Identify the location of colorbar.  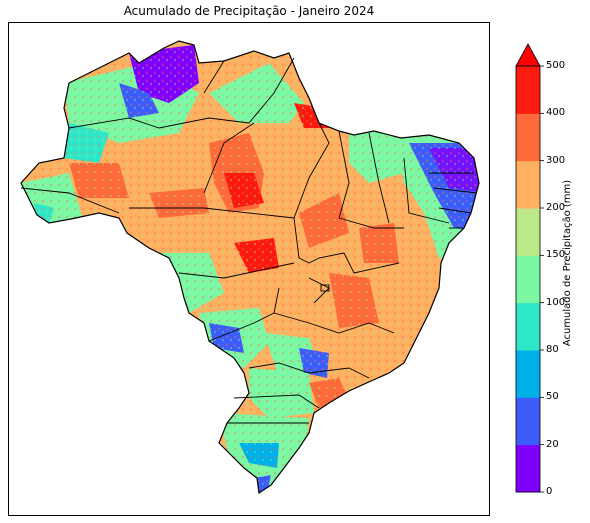
(529, 268).